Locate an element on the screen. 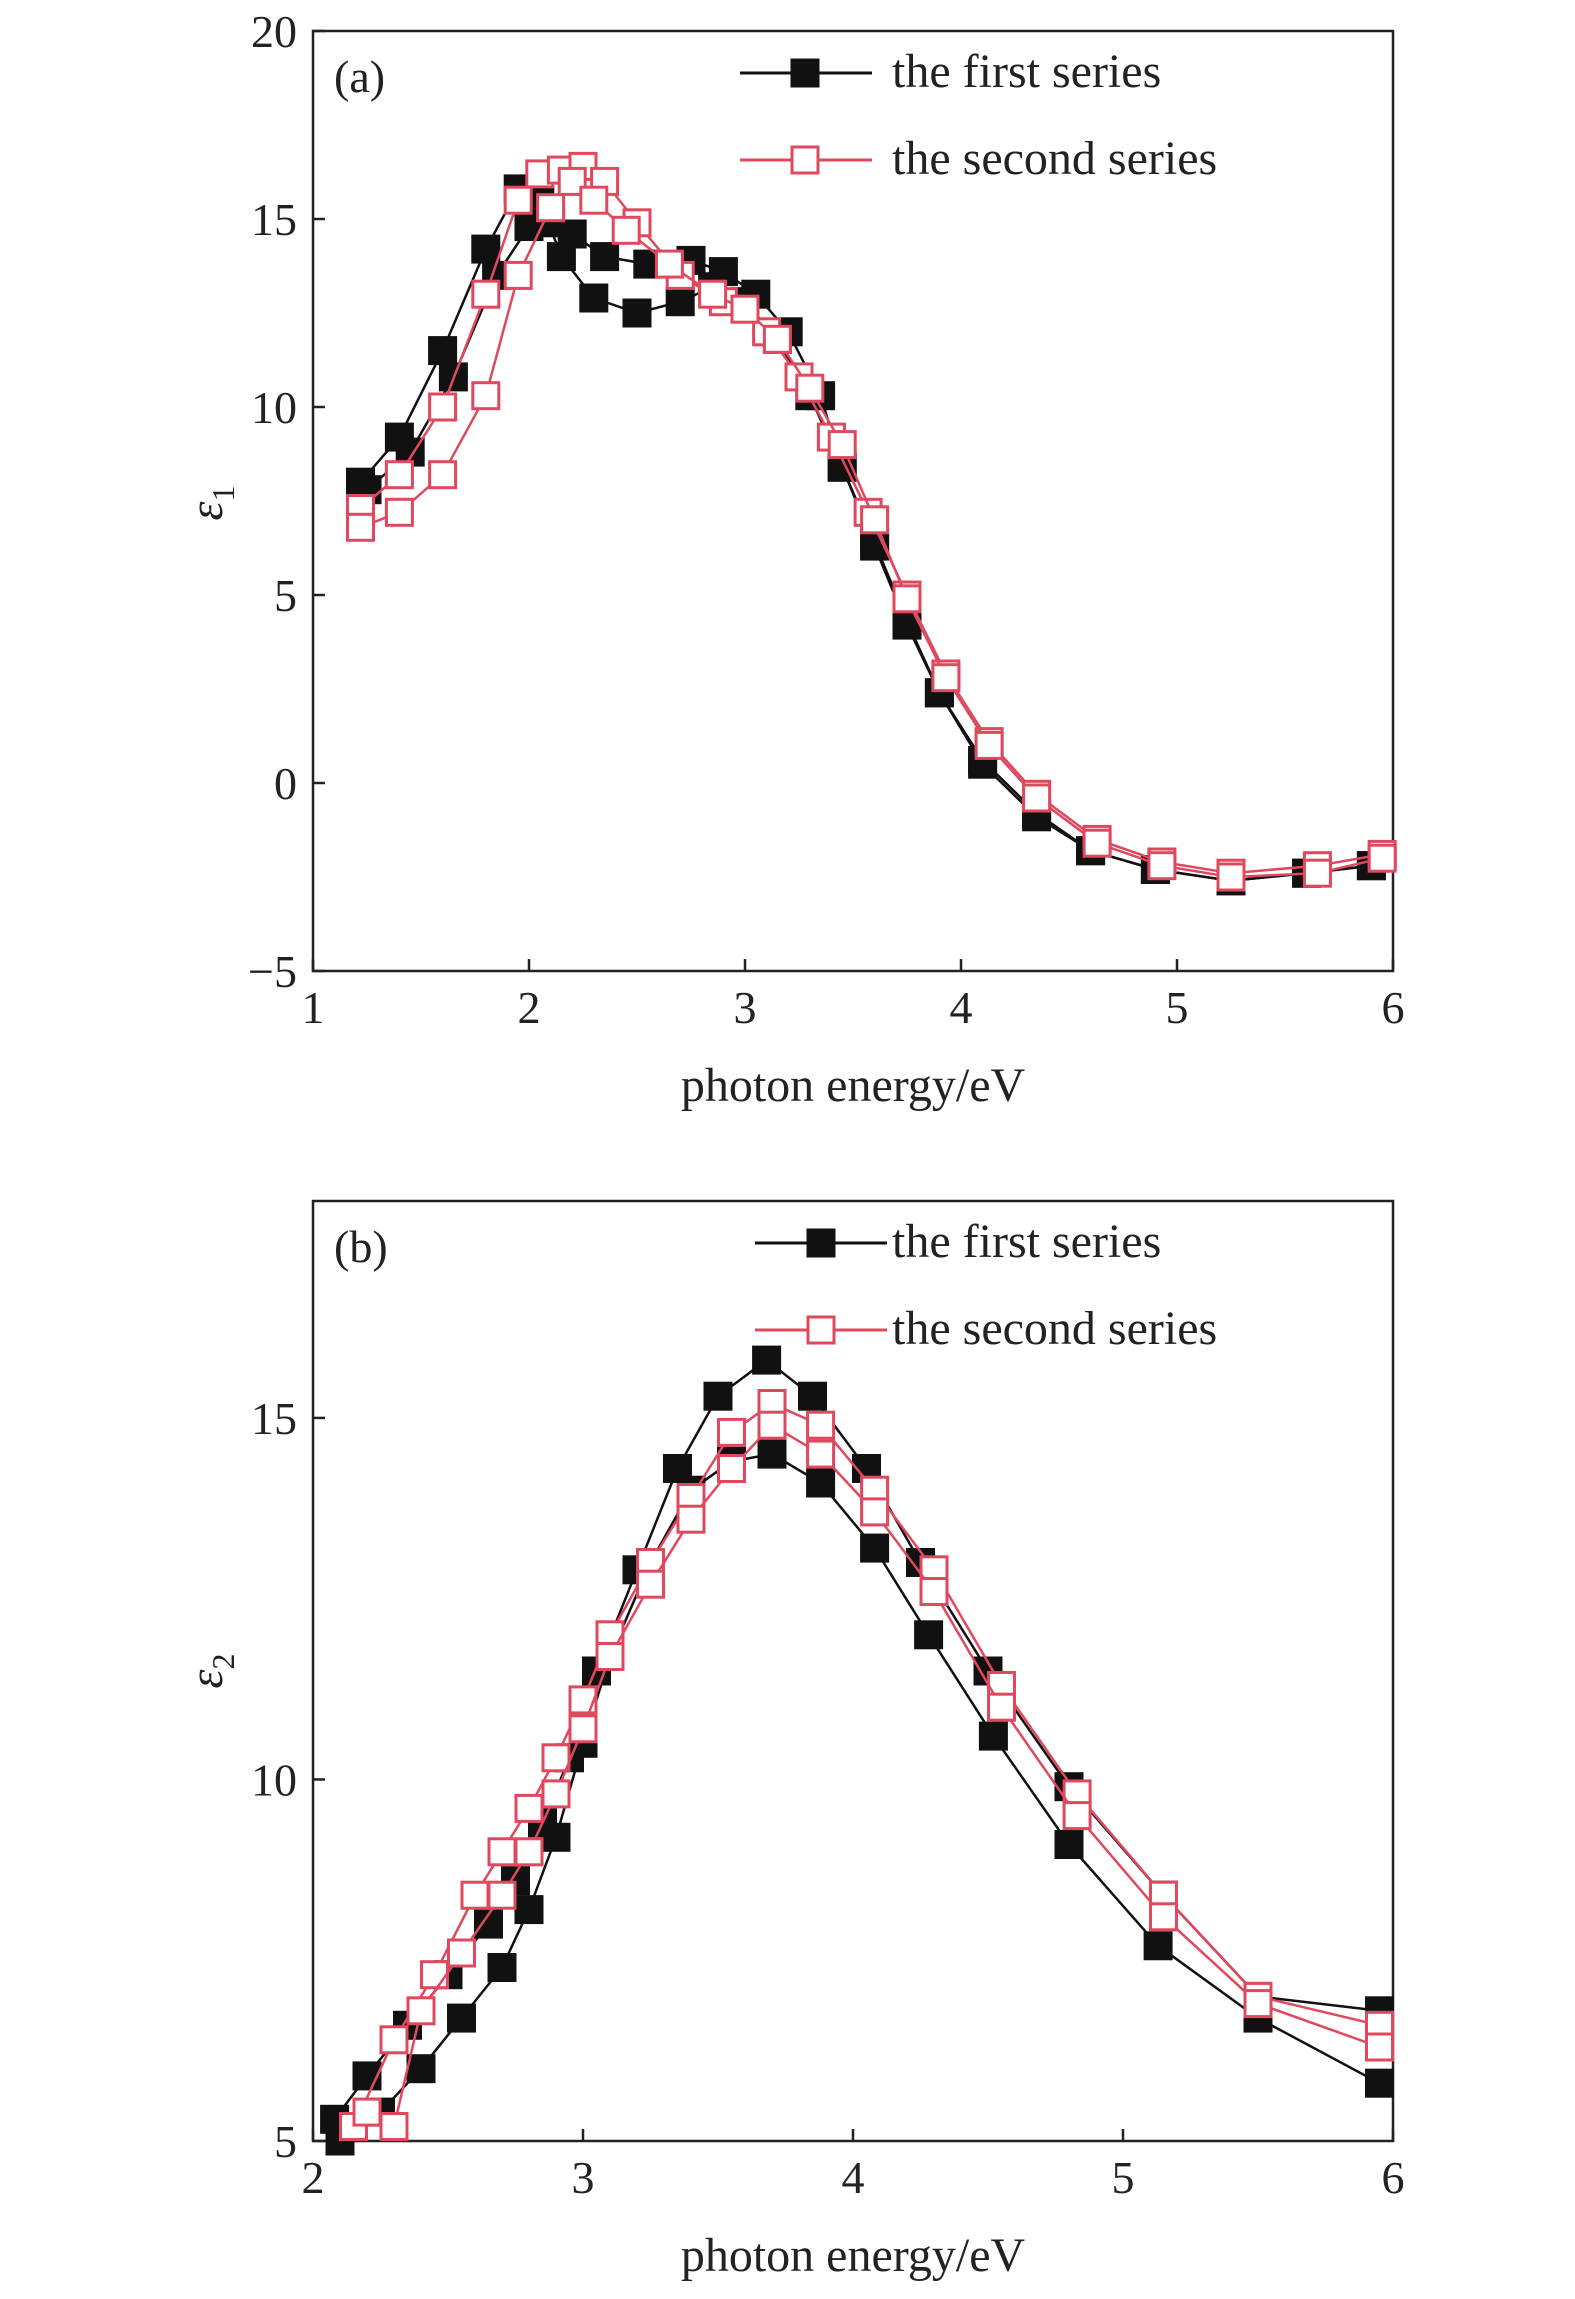 This screenshot has height=2299, width=1575. y-axis-title: ε1 is located at coordinates (210, 503).